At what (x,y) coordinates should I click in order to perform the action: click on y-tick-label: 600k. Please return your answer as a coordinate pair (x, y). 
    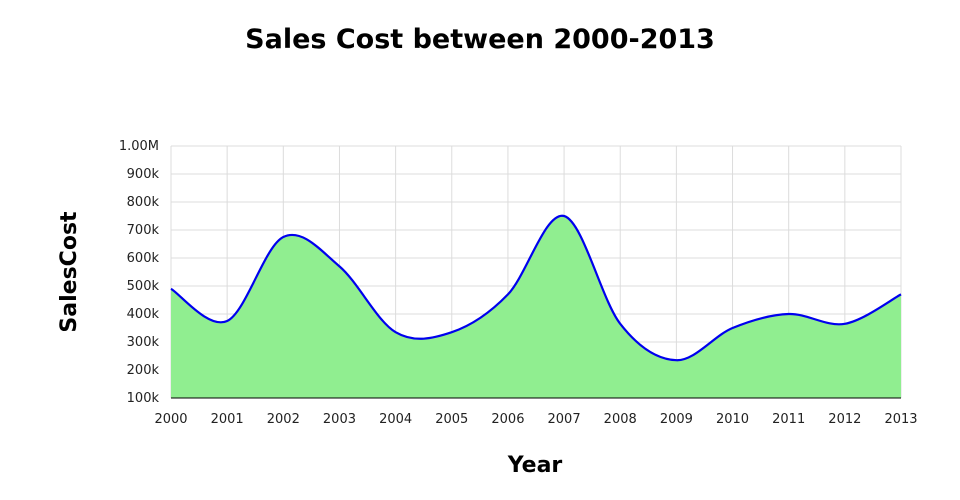
    Looking at the image, I should click on (143, 258).